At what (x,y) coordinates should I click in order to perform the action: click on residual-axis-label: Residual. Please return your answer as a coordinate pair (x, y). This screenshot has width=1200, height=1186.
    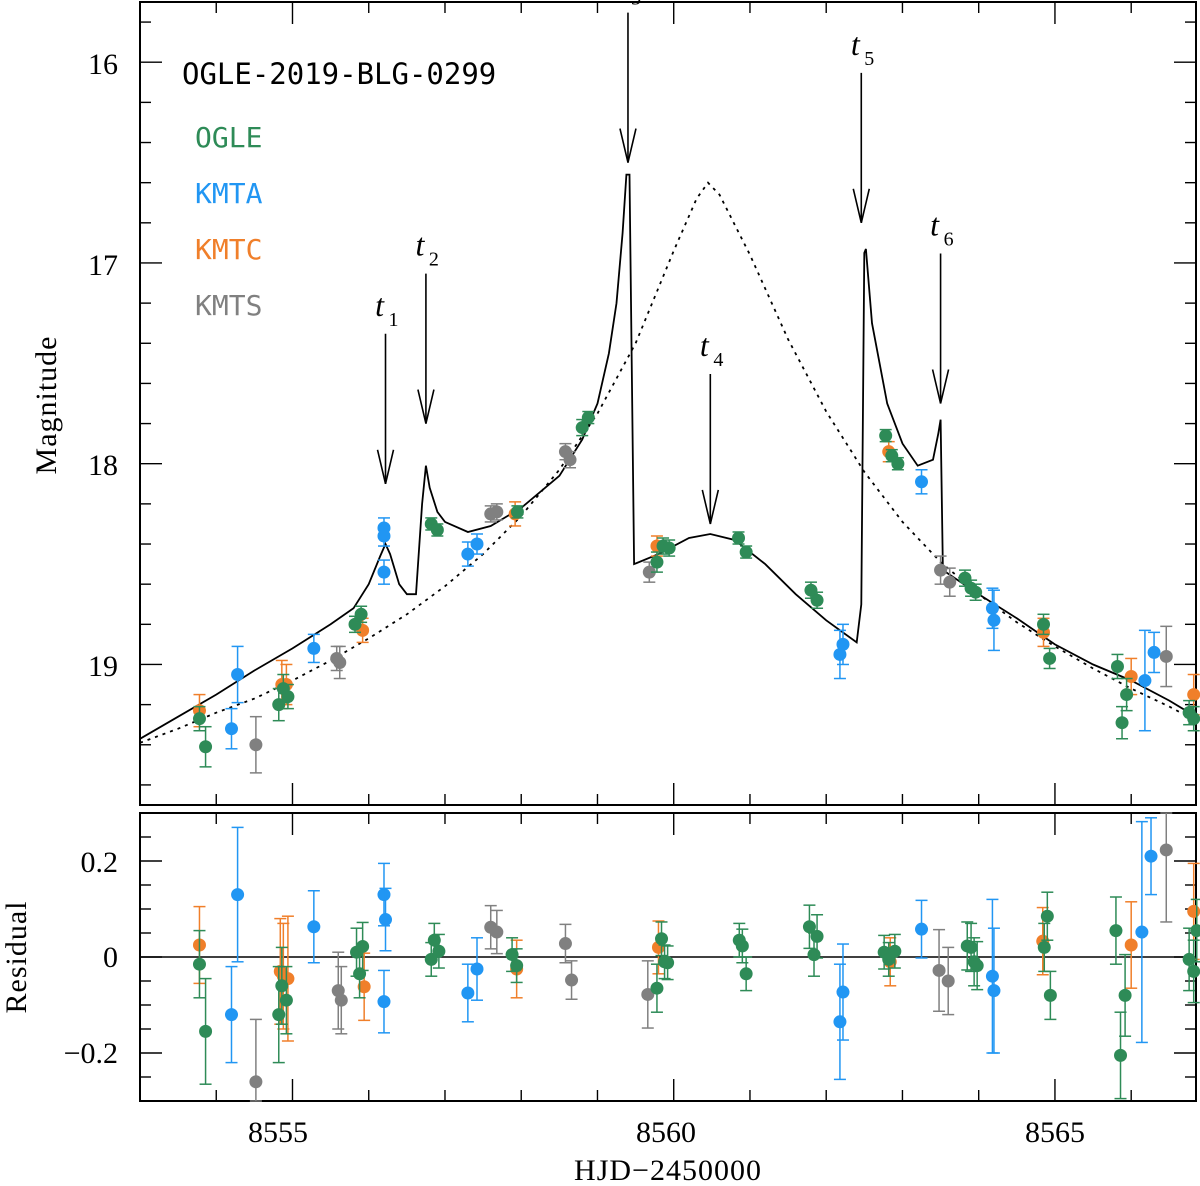
    Looking at the image, I should click on (16, 957).